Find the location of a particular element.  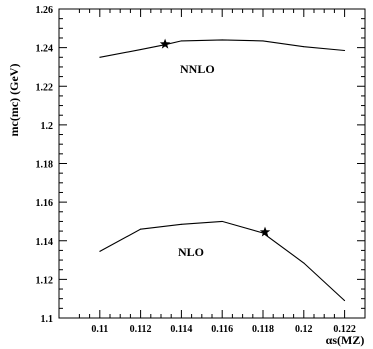

series-label-nlo: NLO is located at coordinates (191, 252).